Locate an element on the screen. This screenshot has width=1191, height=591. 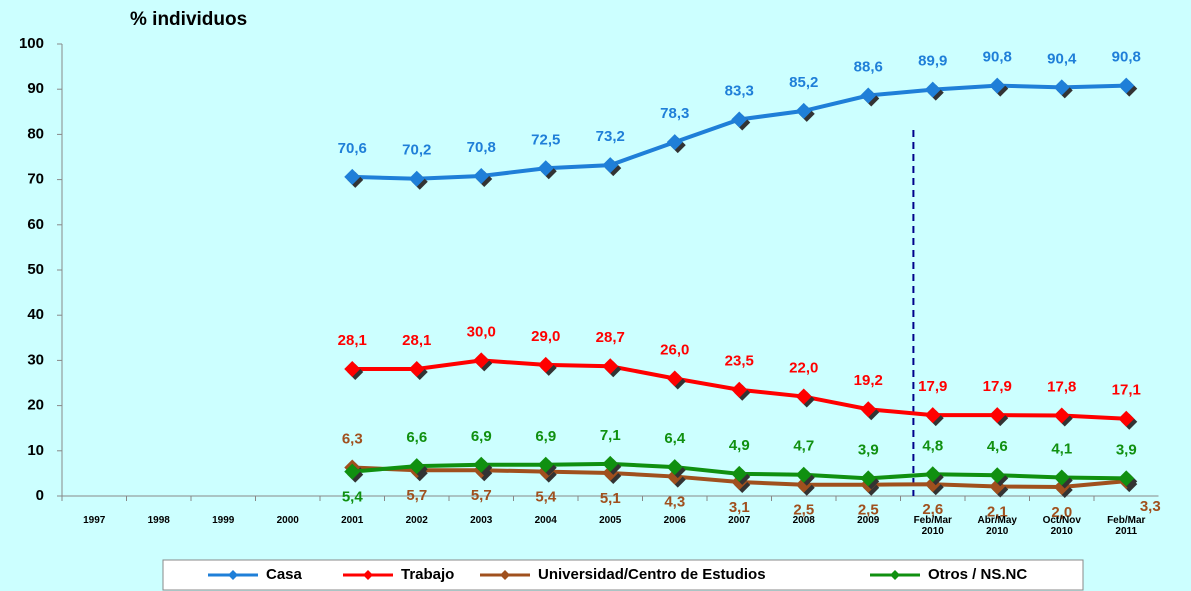
x-tick-label: Feb/Mar 2011 is located at coordinates (1126, 526).